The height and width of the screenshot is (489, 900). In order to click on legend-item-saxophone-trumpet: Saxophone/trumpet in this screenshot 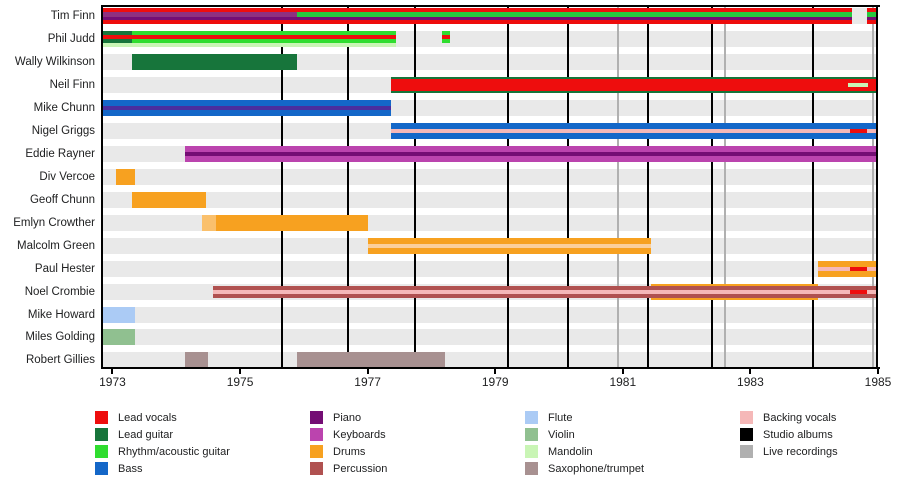, I will do `click(630, 469)`.